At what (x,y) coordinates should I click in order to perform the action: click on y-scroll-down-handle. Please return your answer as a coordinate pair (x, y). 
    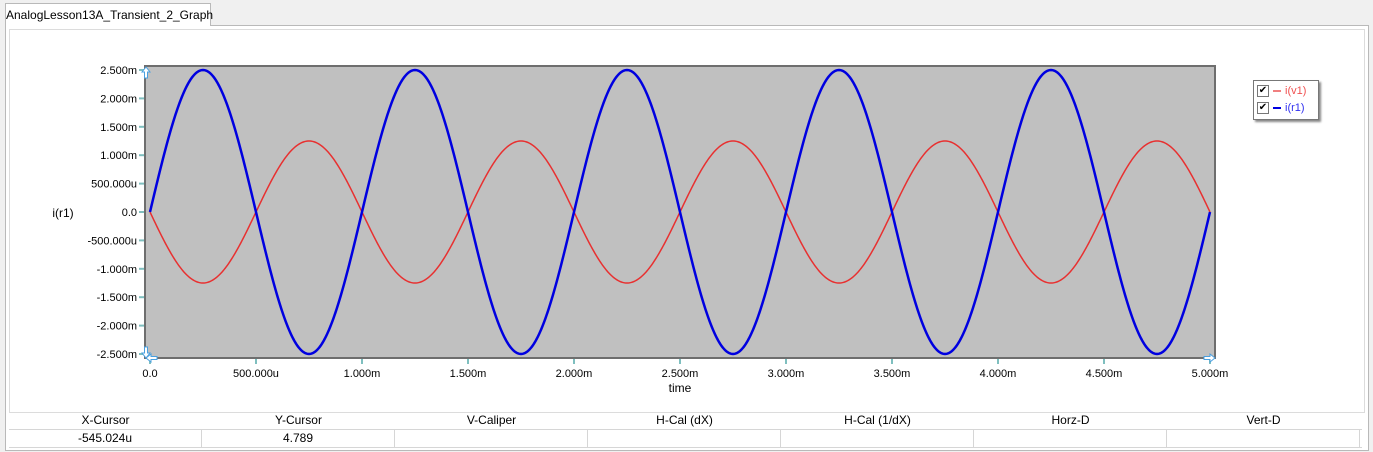
    Looking at the image, I should click on (146, 352).